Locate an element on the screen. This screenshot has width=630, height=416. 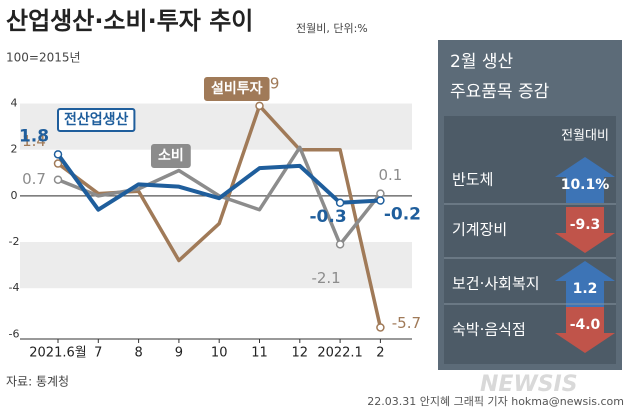
x-tick-label: 2021.6월 is located at coordinates (57, 353).